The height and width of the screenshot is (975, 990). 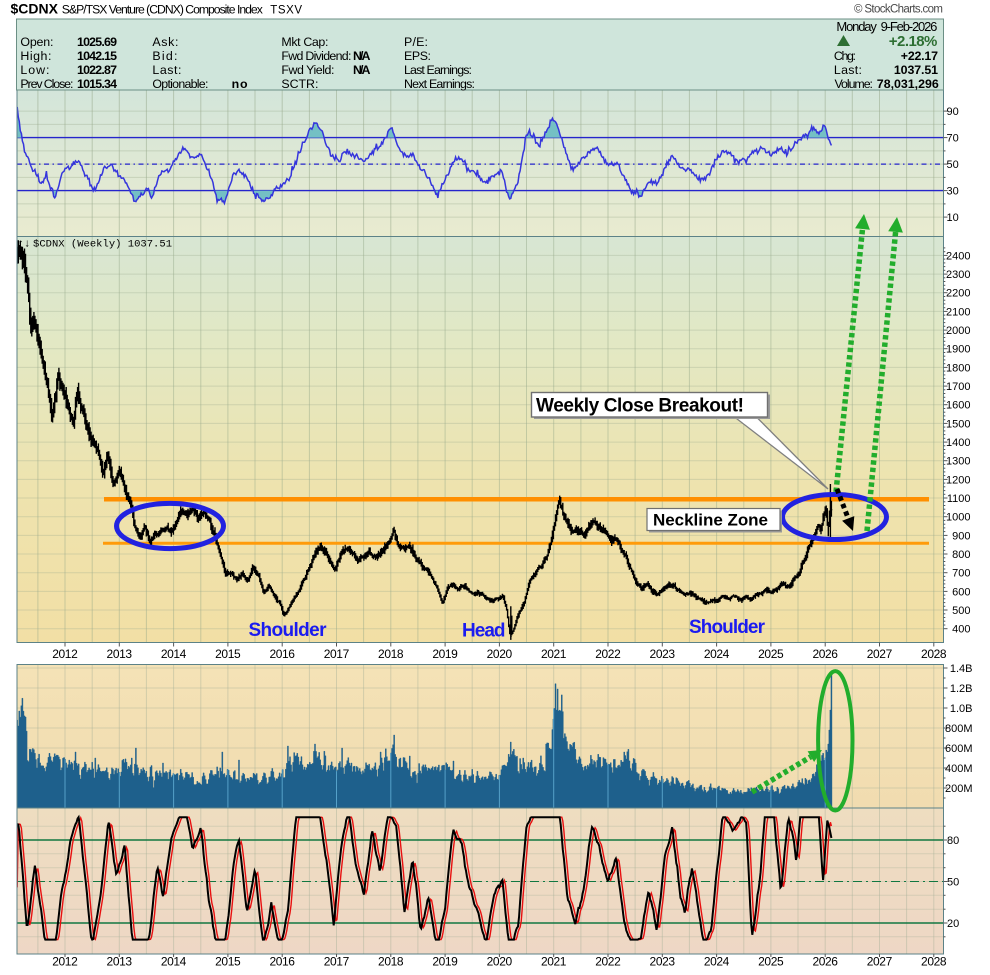 What do you see at coordinates (961, 611) in the screenshot?
I see `svg-text: 500` at bounding box center [961, 611].